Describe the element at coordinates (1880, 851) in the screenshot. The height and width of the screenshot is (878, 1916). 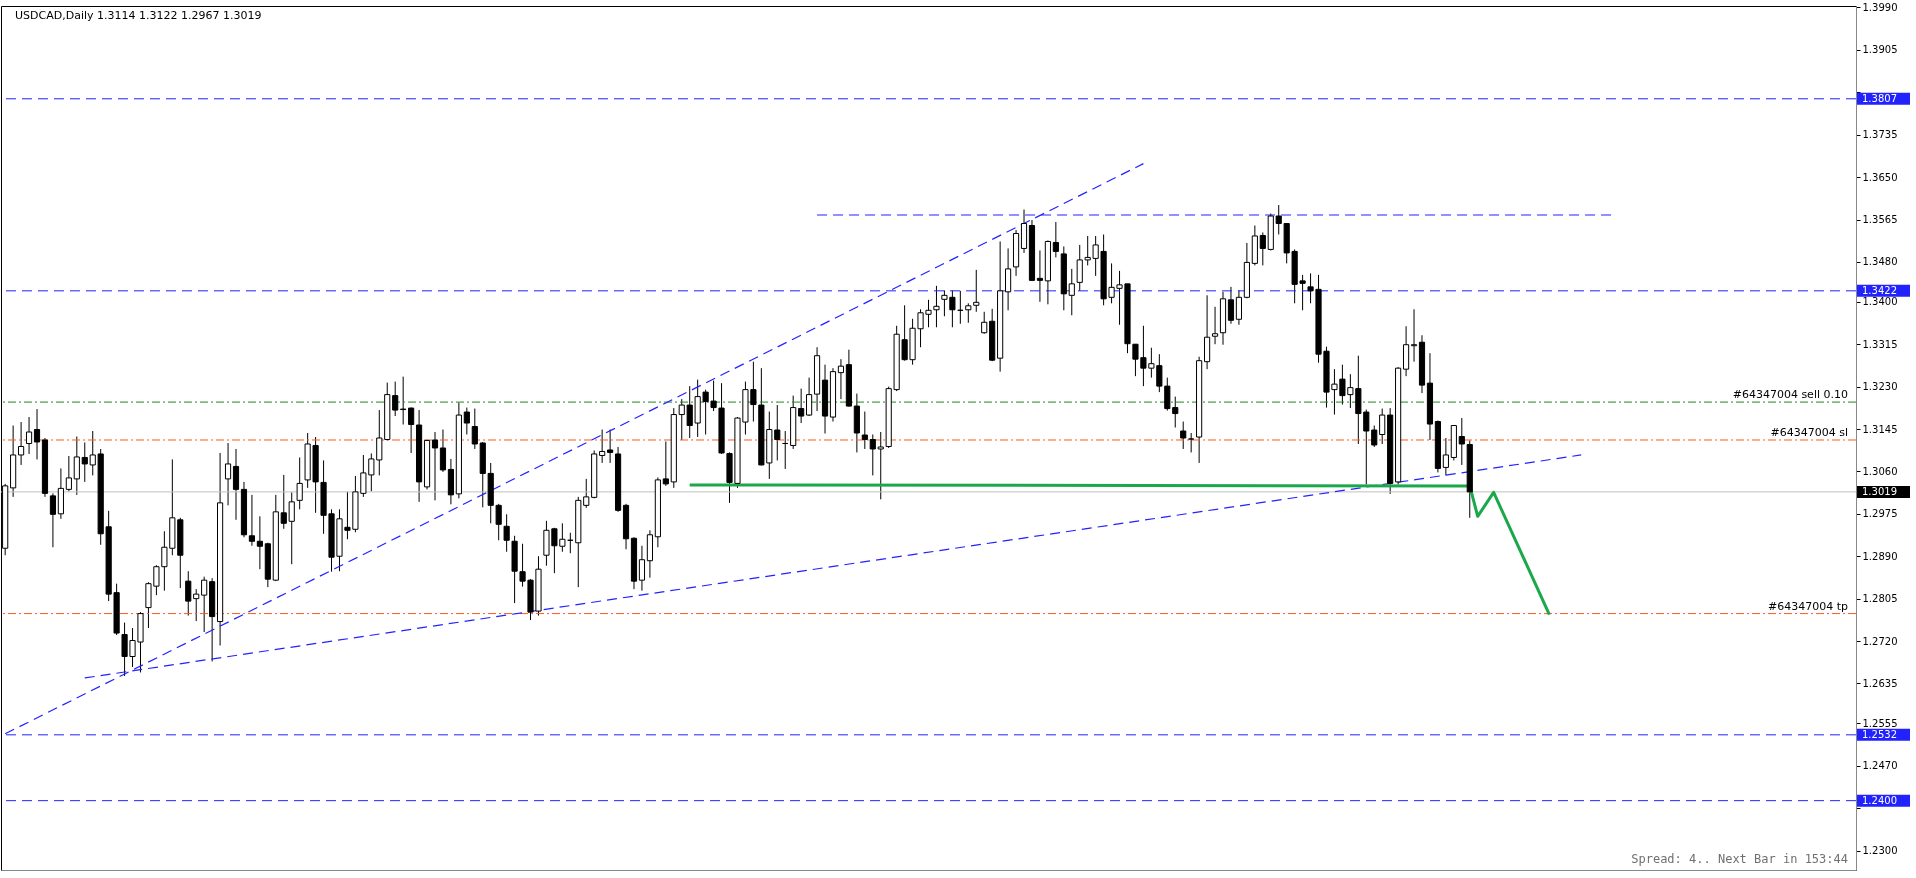
I see `y-tick-label: 1.2300` at that location.